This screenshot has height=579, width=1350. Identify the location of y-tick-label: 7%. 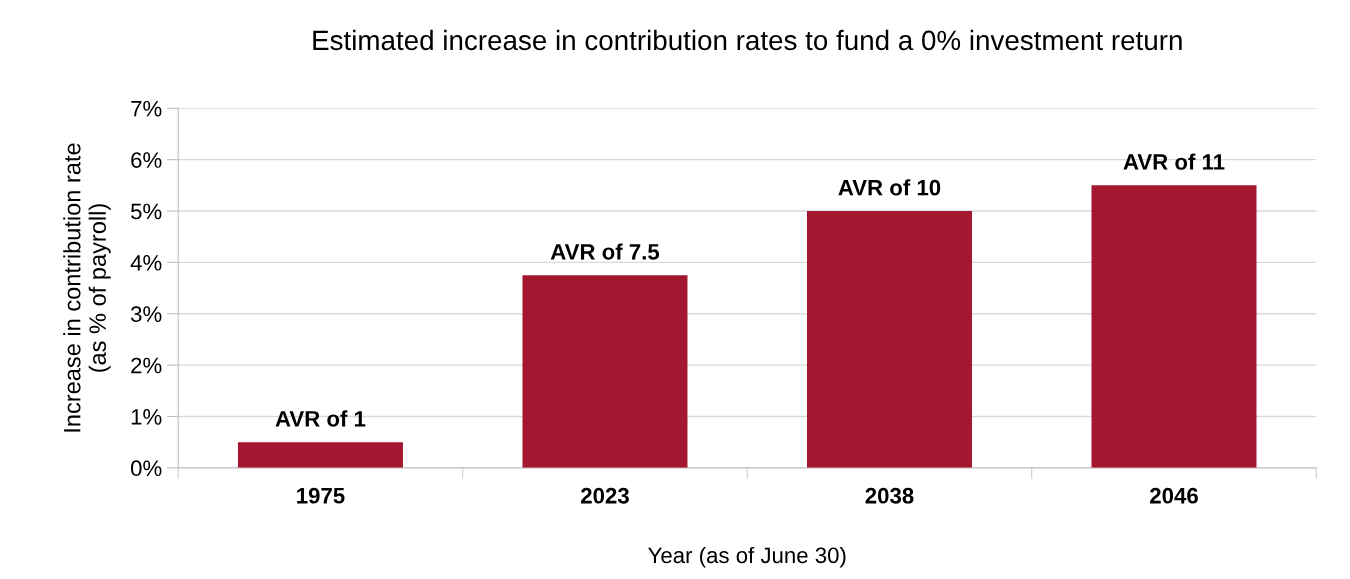
(146, 108).